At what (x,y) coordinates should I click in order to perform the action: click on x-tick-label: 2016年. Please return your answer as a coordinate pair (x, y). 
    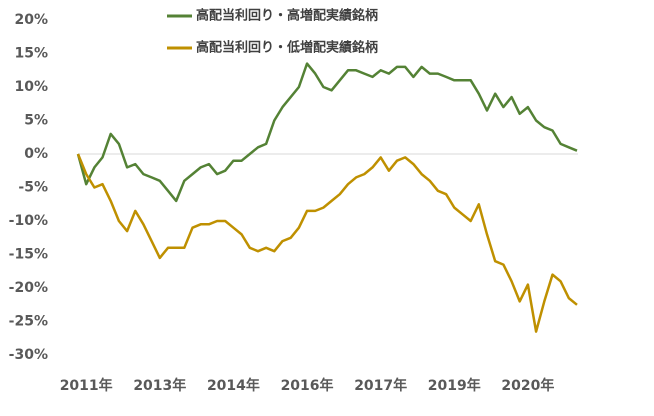
    Looking at the image, I should click on (307, 385).